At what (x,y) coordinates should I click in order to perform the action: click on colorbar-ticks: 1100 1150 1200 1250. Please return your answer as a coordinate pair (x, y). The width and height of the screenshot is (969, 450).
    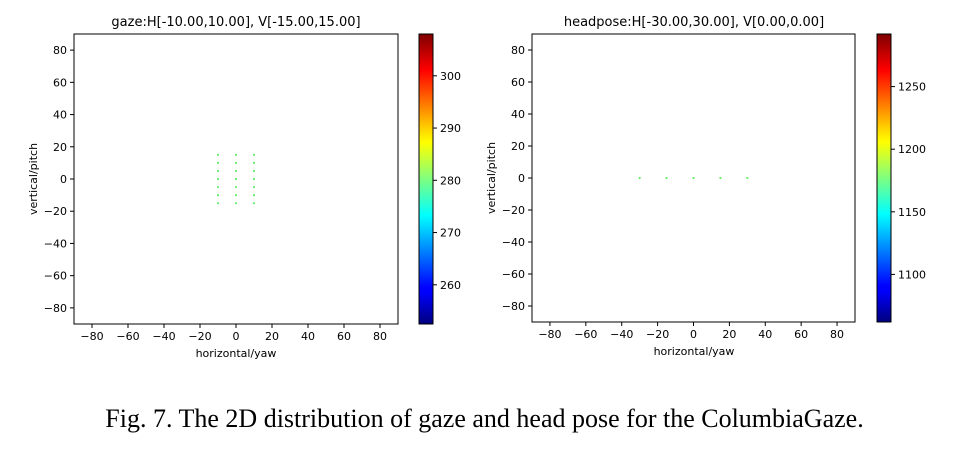
    Looking at the image, I should click on (908, 181).